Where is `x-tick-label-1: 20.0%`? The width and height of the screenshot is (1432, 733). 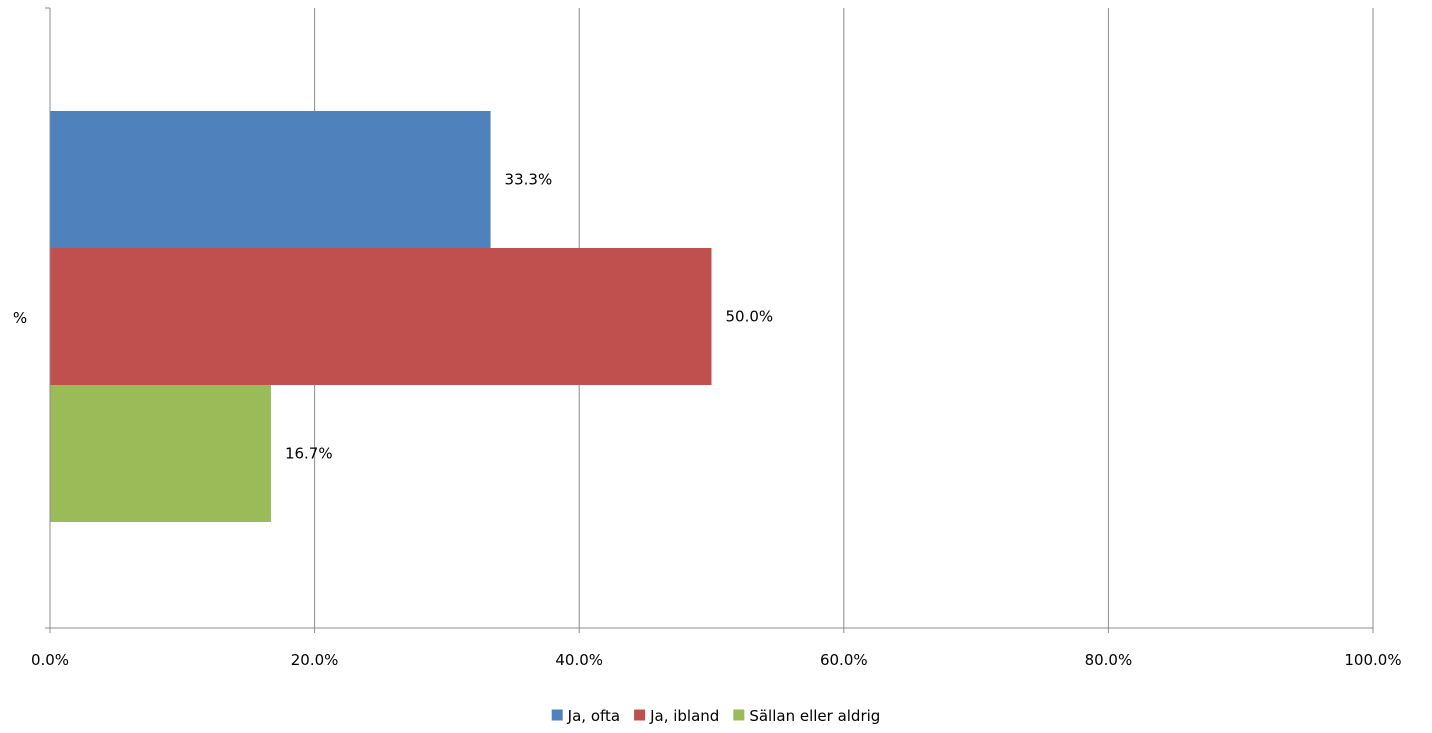
x-tick-label-1: 20.0% is located at coordinates (315, 660).